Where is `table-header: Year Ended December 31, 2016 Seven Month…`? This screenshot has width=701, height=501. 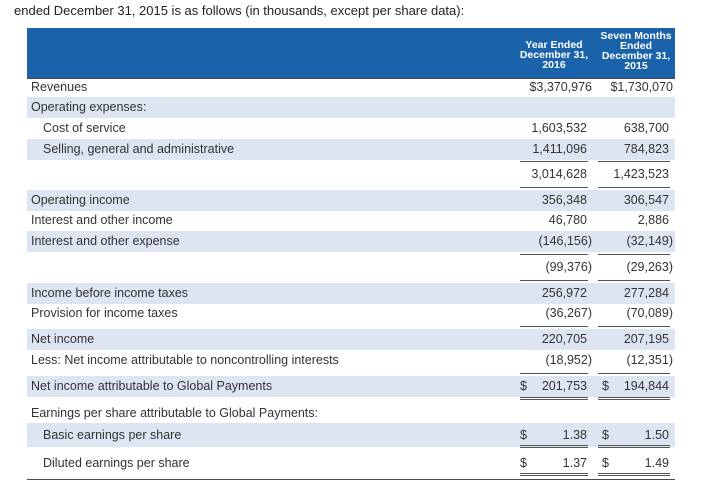
table-header: Year Ended December 31, 2016 Seven Month… is located at coordinates (351, 53).